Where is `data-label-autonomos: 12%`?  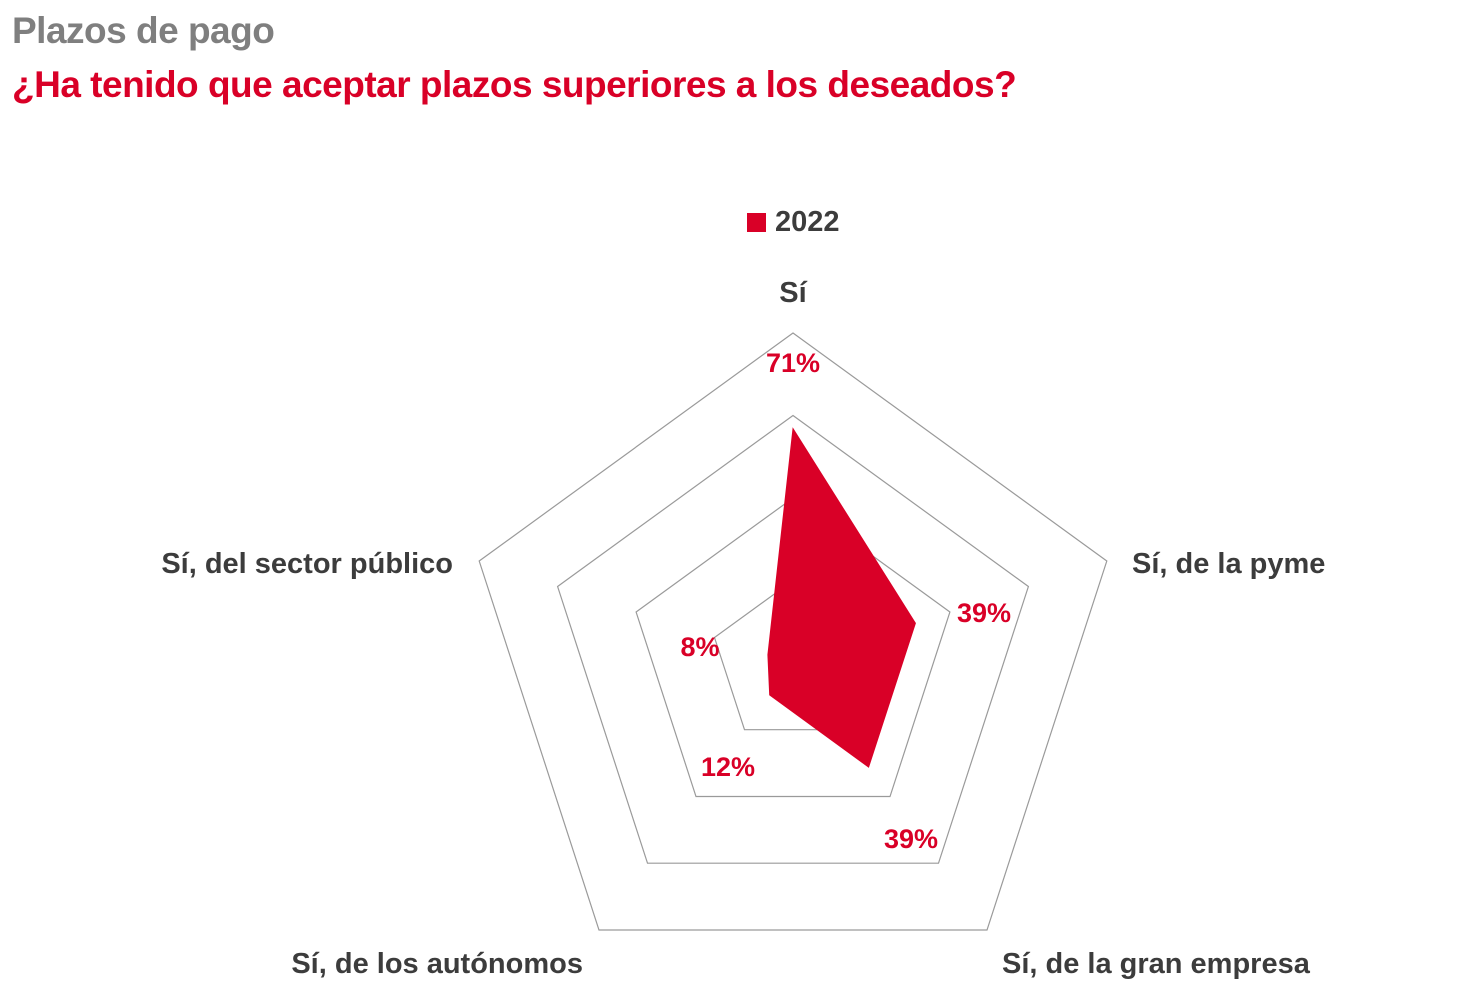 data-label-autonomos: 12% is located at coordinates (728, 767).